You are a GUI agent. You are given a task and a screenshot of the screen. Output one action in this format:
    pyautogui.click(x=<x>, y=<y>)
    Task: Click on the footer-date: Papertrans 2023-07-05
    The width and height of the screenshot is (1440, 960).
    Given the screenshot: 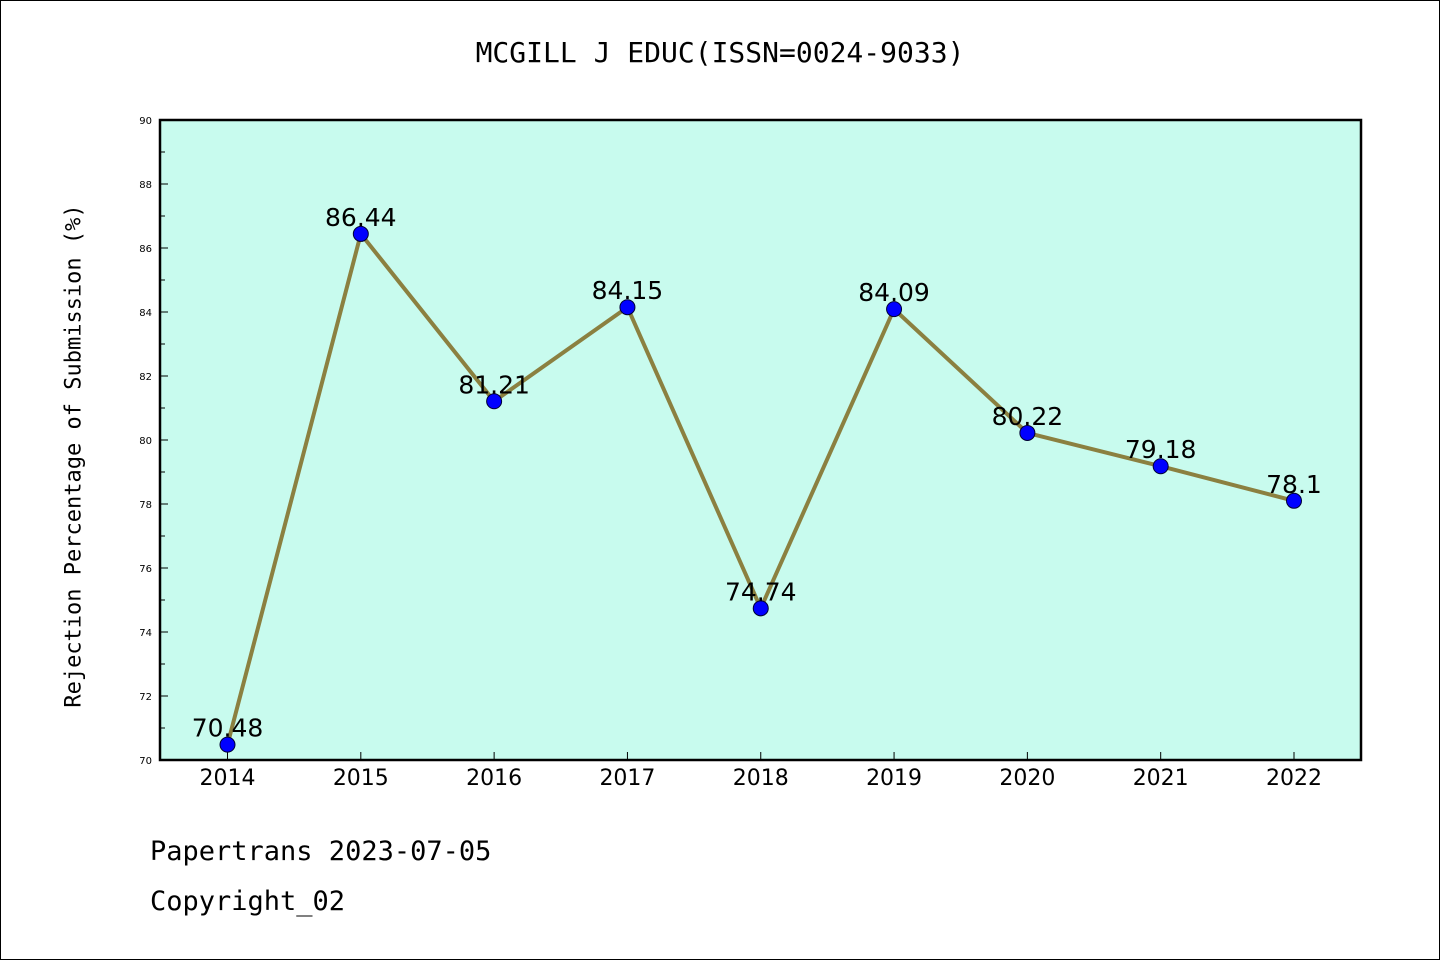 What is the action you would take?
    pyautogui.click(x=321, y=851)
    